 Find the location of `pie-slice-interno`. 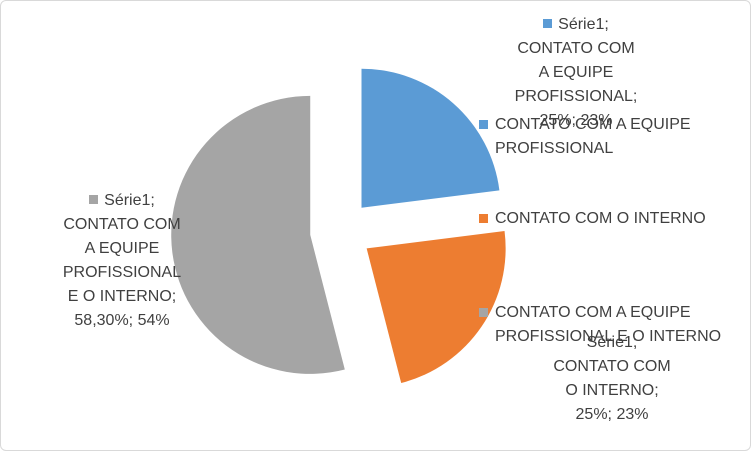

pie-slice-interno is located at coordinates (436, 307).